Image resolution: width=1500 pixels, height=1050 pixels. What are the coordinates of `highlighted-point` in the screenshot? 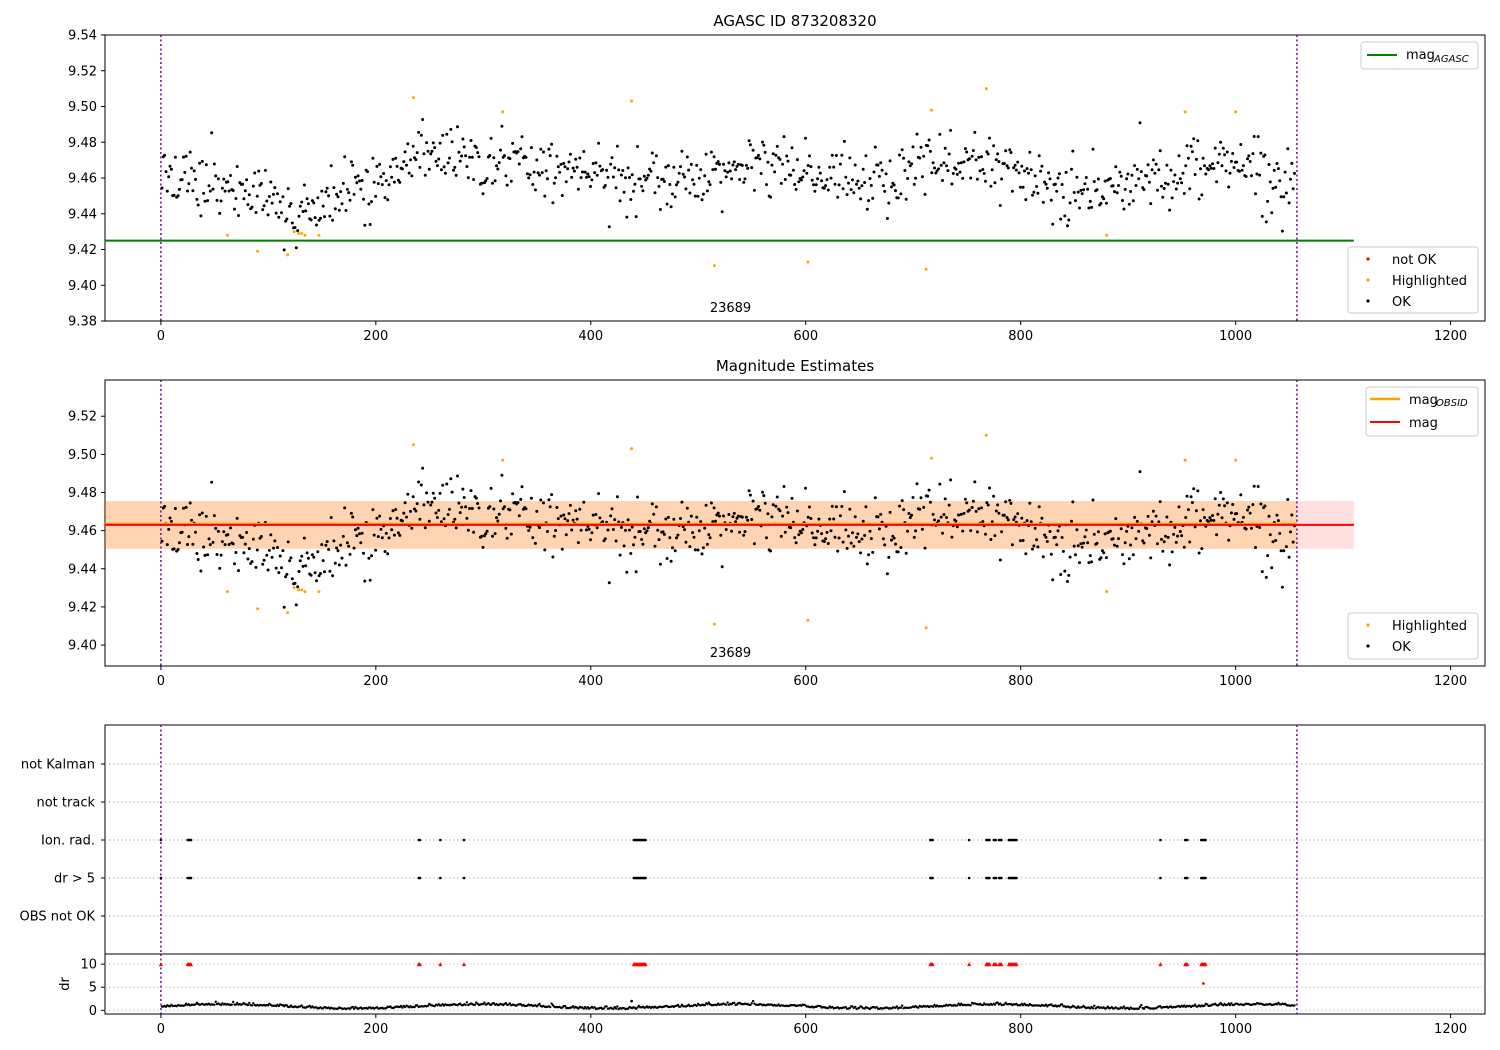 It's located at (926, 628).